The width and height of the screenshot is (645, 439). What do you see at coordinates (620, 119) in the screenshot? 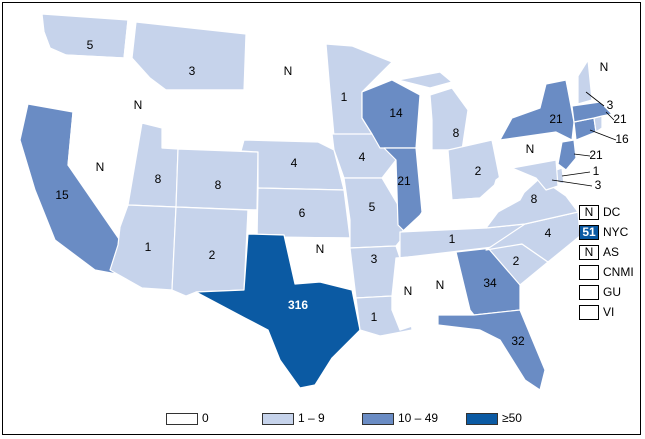
I see `state-label-ma: 21` at bounding box center [620, 119].